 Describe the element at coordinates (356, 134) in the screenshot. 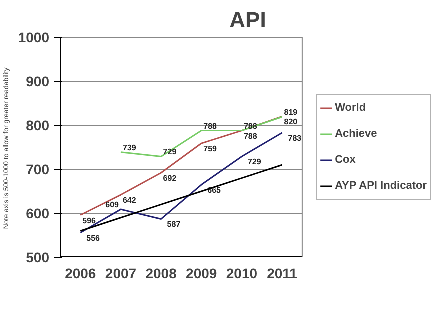

I see `legend-label: Achieve` at that location.